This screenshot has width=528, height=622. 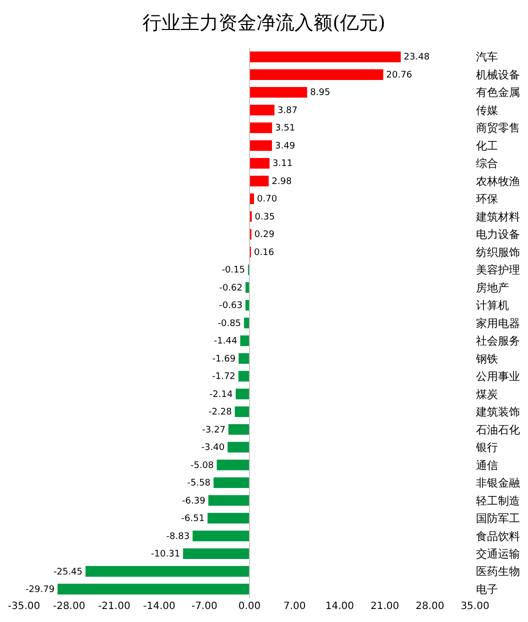 I want to click on data-label: -3.27, so click(x=214, y=430).